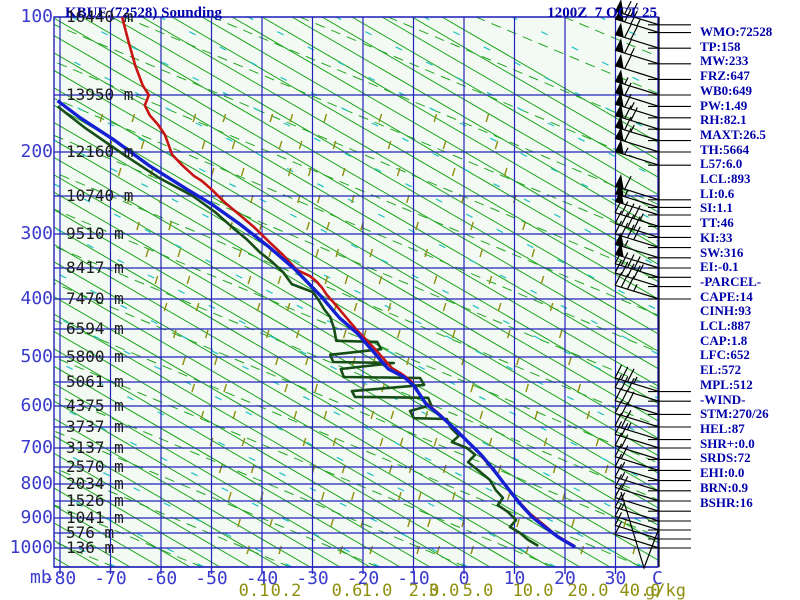 This screenshot has height=600, width=800. I want to click on pressure-tick-label: 400, so click(36, 298).